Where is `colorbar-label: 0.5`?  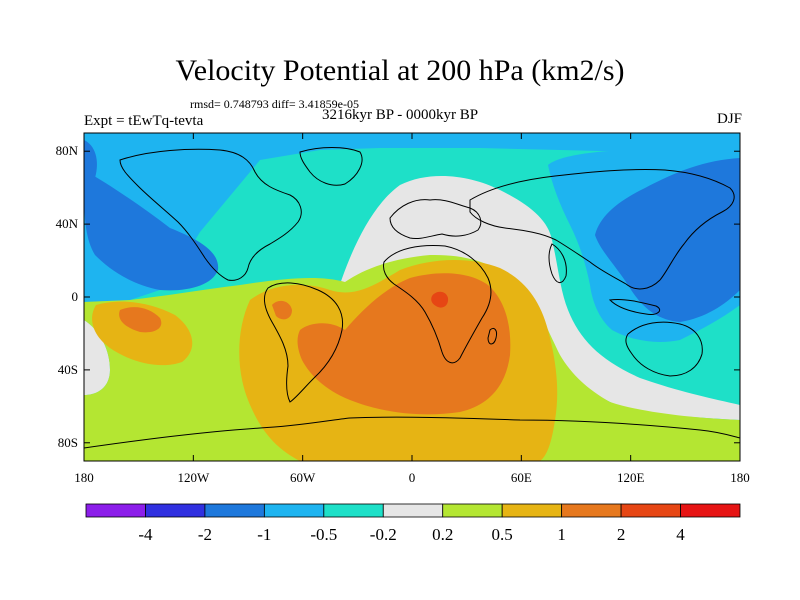 colorbar-label: 0.5 is located at coordinates (502, 534).